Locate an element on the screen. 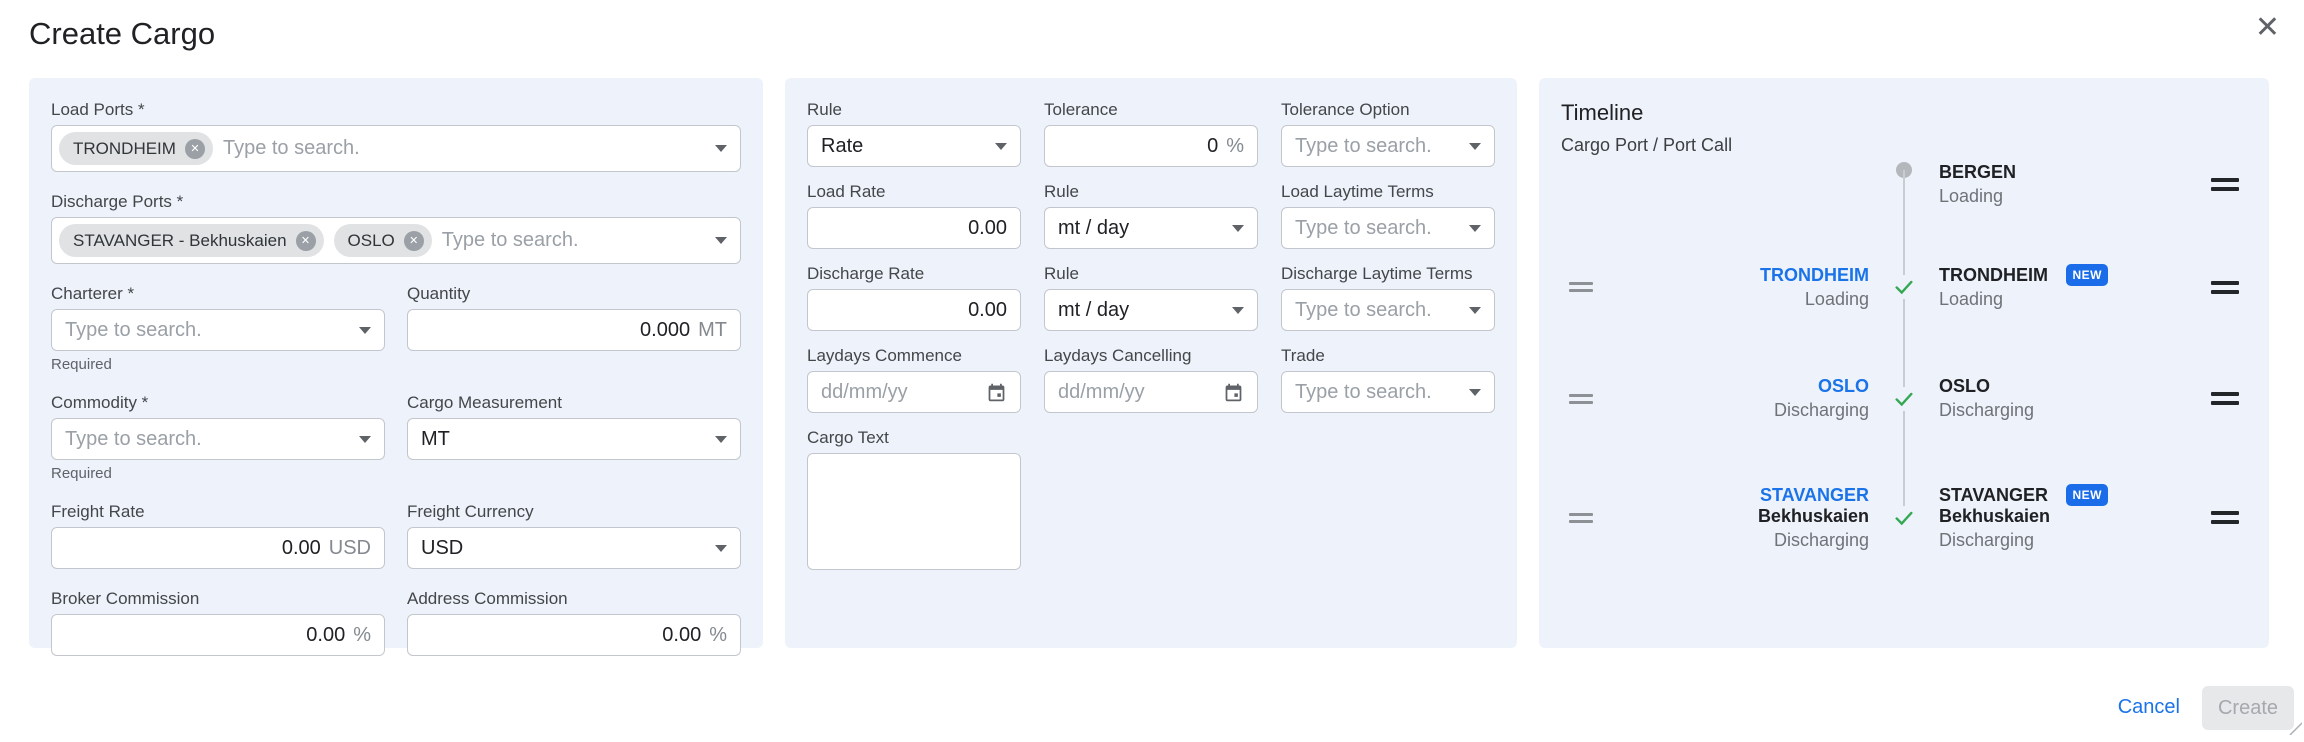 The height and width of the screenshot is (742, 2304). port-chip: TRONDHEIM ✕ is located at coordinates (136, 148).